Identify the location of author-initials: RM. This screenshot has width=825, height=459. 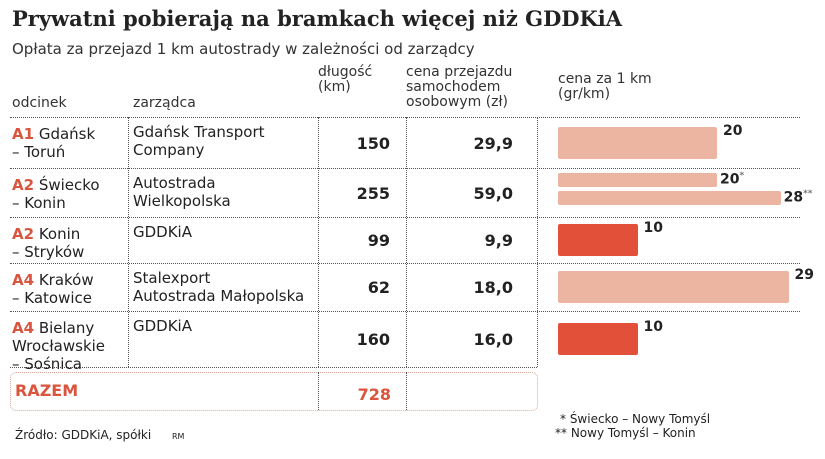
(178, 436).